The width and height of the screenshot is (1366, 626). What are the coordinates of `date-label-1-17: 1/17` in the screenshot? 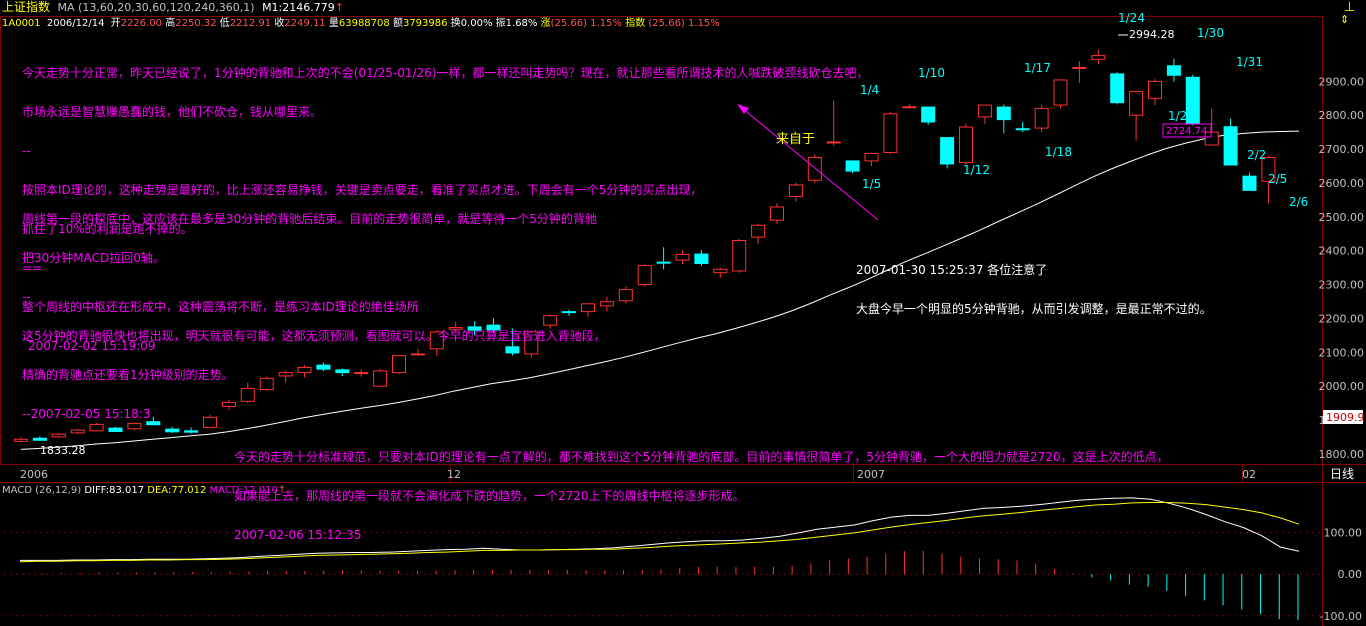 It's located at (1037, 68).